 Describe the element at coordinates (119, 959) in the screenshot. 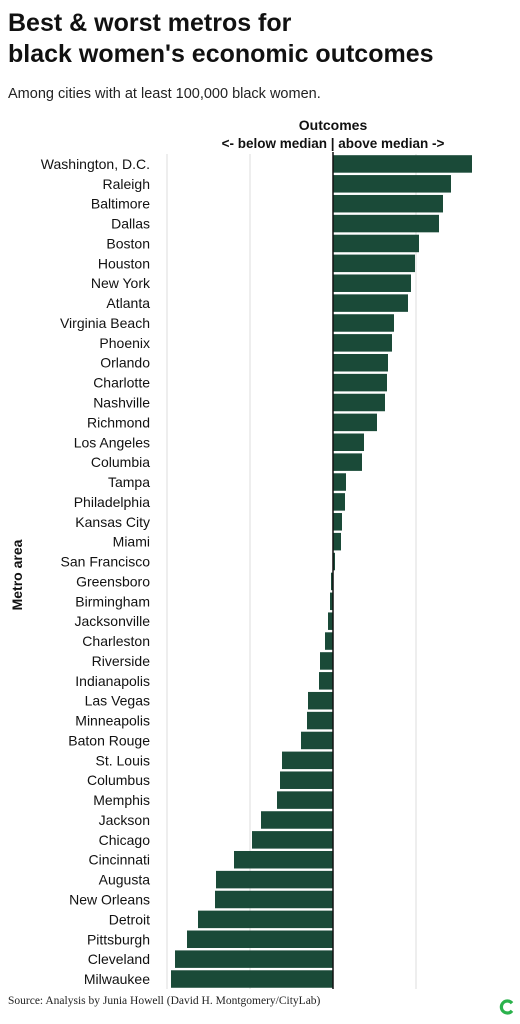

I see `category-label: Cleveland` at that location.